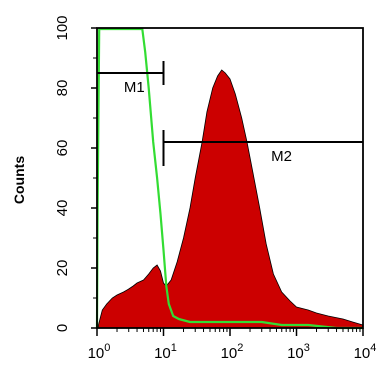 The height and width of the screenshot is (368, 379). I want to click on y-tick-label: 20, so click(62, 268).